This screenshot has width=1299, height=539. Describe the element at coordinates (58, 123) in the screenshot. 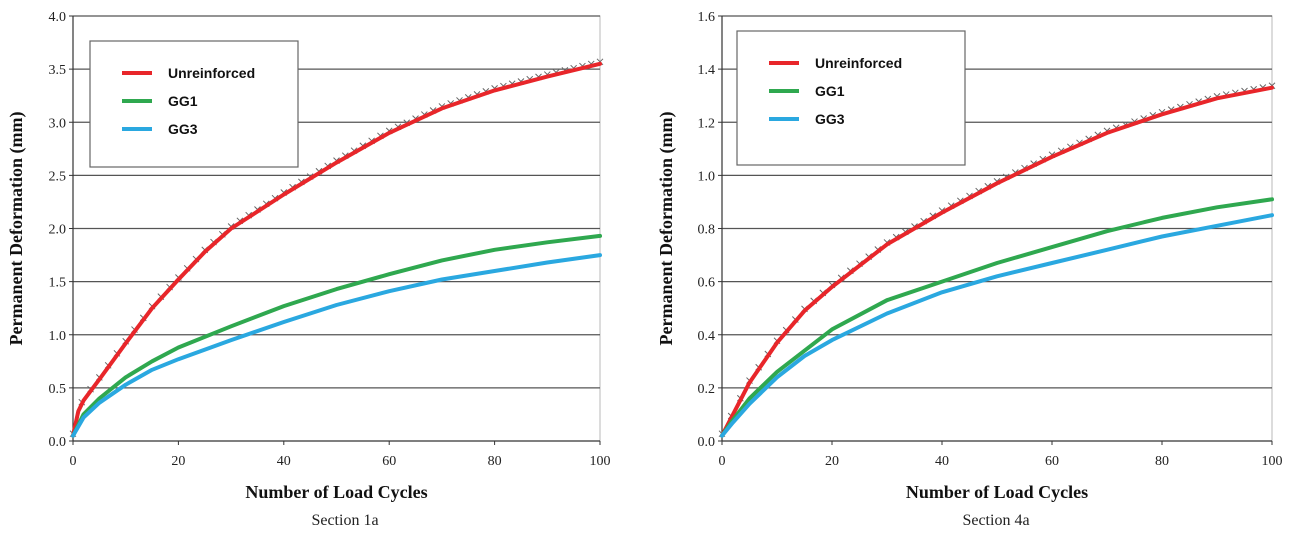

I see `y-tick-label: 3.0` at that location.